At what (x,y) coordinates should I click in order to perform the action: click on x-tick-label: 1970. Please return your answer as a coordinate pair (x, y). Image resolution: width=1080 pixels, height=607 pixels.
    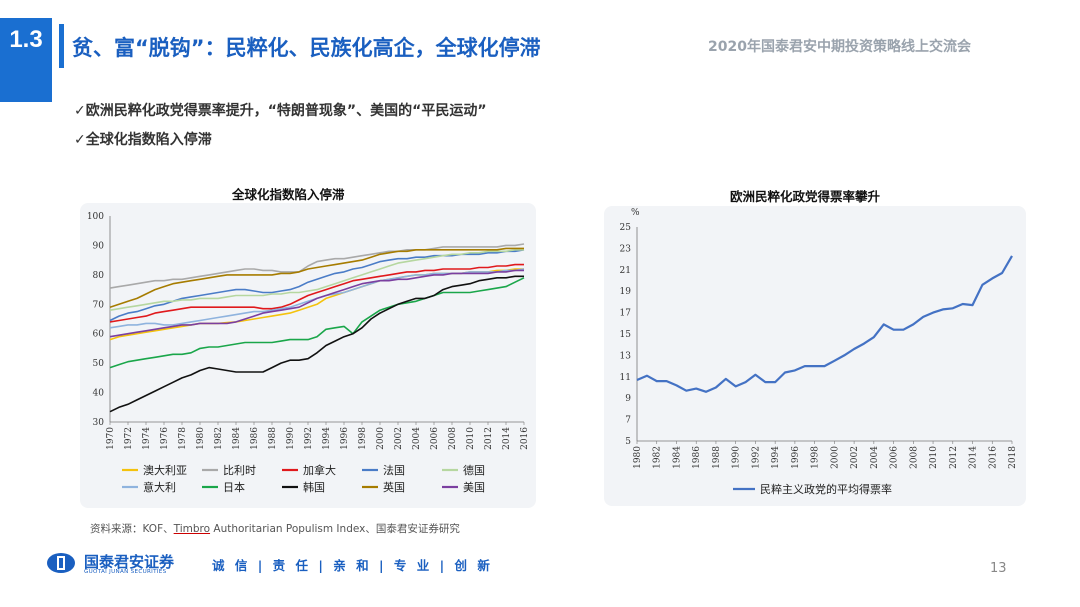
    Looking at the image, I should click on (111, 438).